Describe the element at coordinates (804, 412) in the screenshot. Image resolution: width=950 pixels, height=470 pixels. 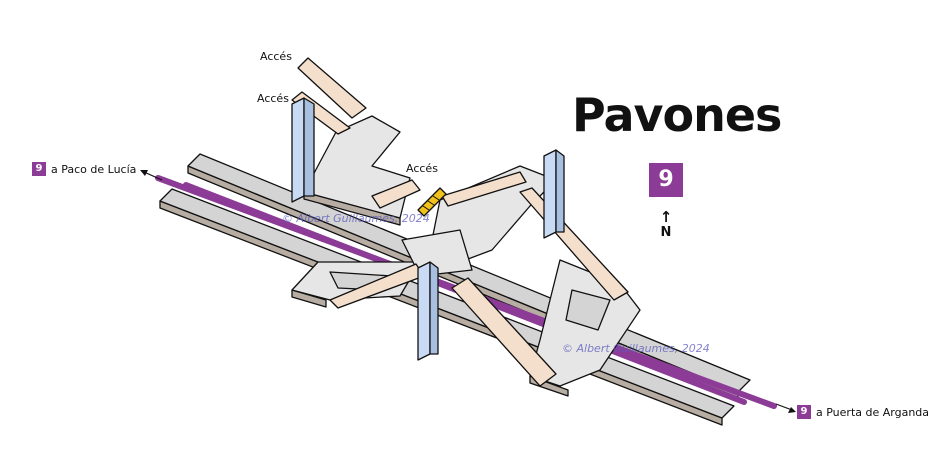
I see `destination-east-line-badge: 9` at that location.